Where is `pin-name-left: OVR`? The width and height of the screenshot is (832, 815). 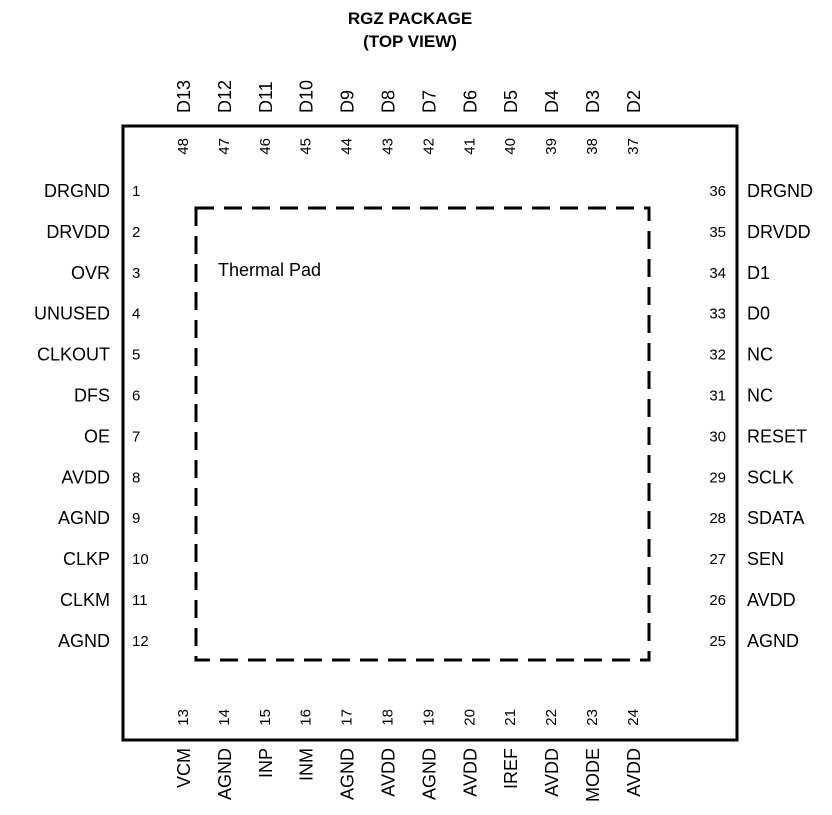
pin-name-left: OVR is located at coordinates (90, 273).